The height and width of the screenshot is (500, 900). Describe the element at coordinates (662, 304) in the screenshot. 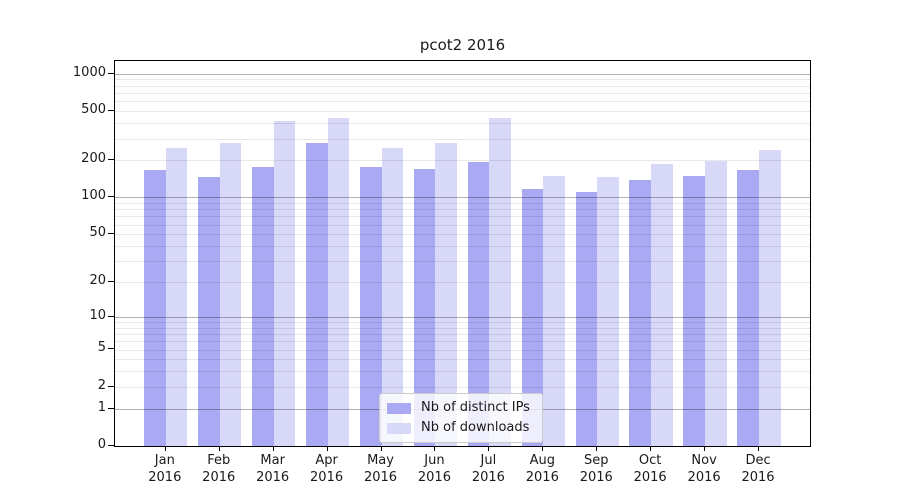

I see `bar-downloads-oct` at that location.